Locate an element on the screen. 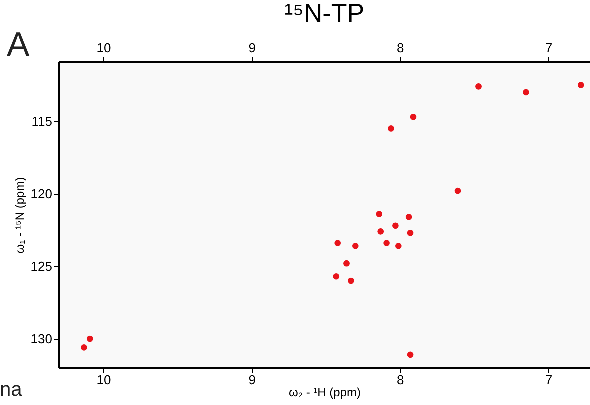 This screenshot has width=590, height=405. x-tick-label: 7 is located at coordinates (549, 380).